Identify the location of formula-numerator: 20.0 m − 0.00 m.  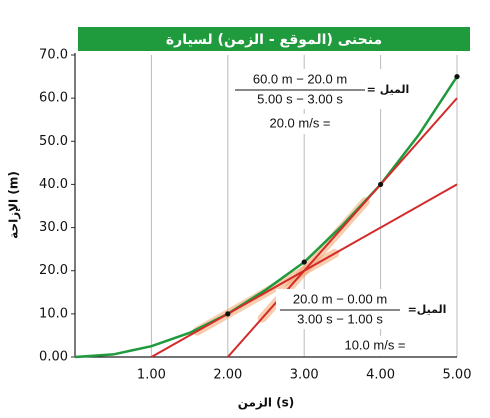
(340, 298).